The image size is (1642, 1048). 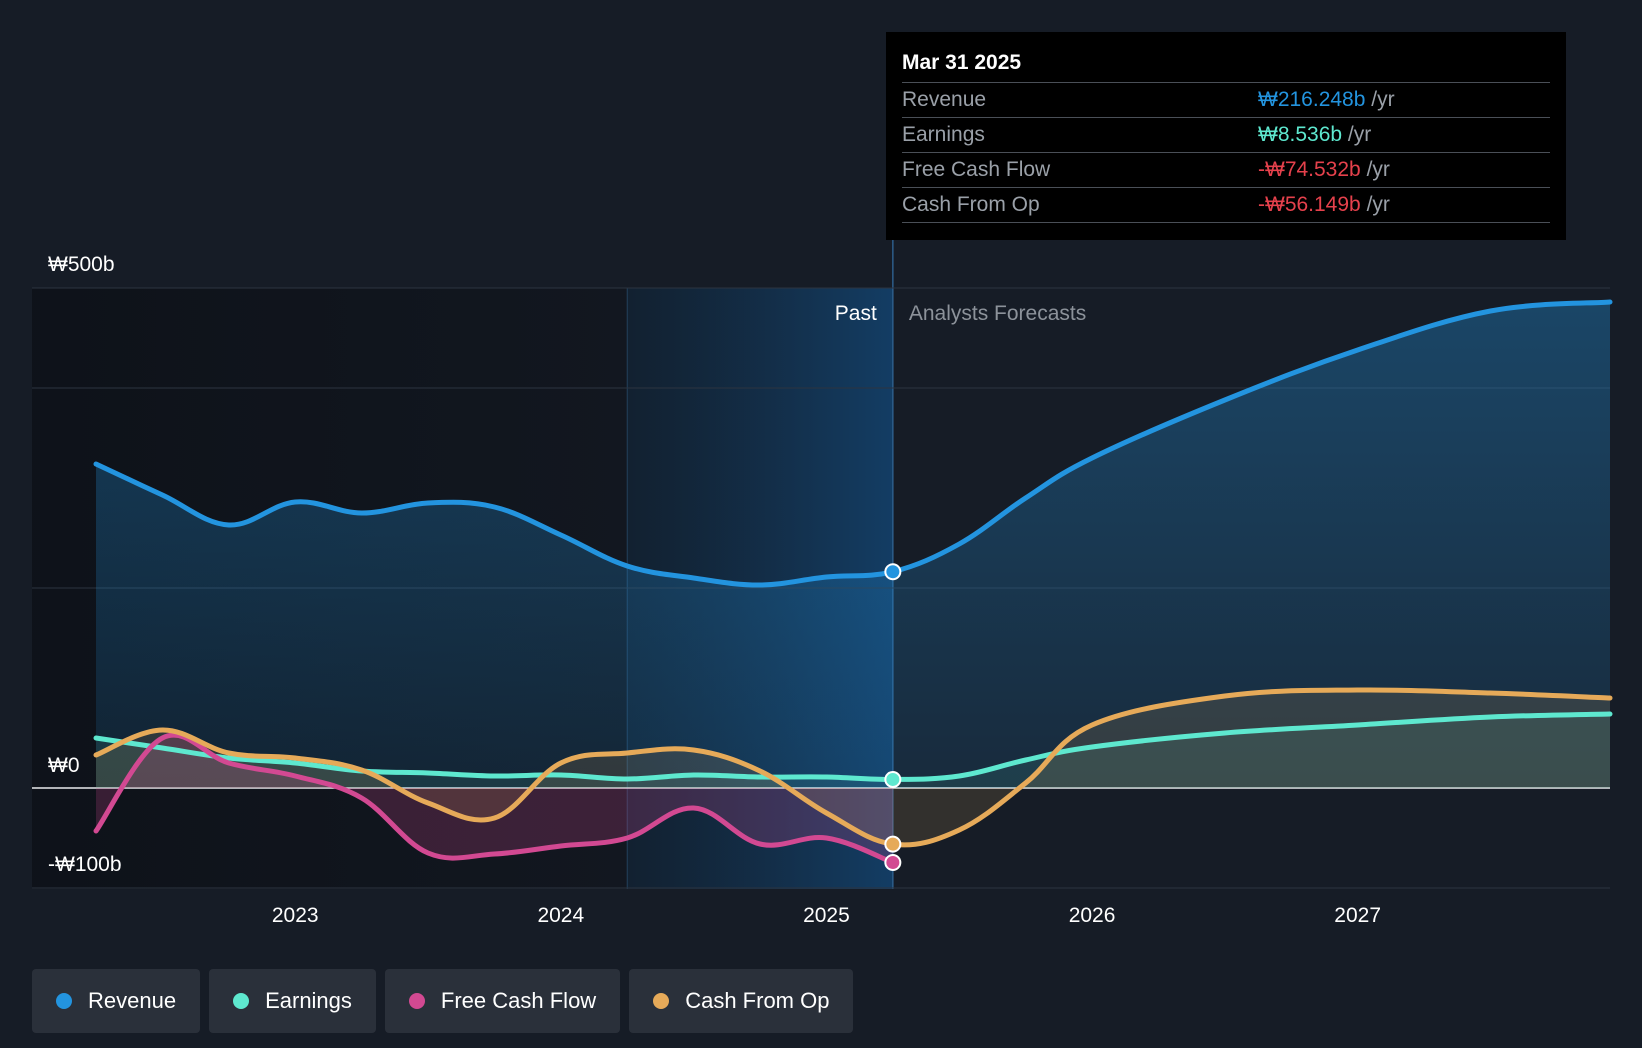 What do you see at coordinates (518, 1000) in the screenshot?
I see `legend-label: Free Cash Flow` at bounding box center [518, 1000].